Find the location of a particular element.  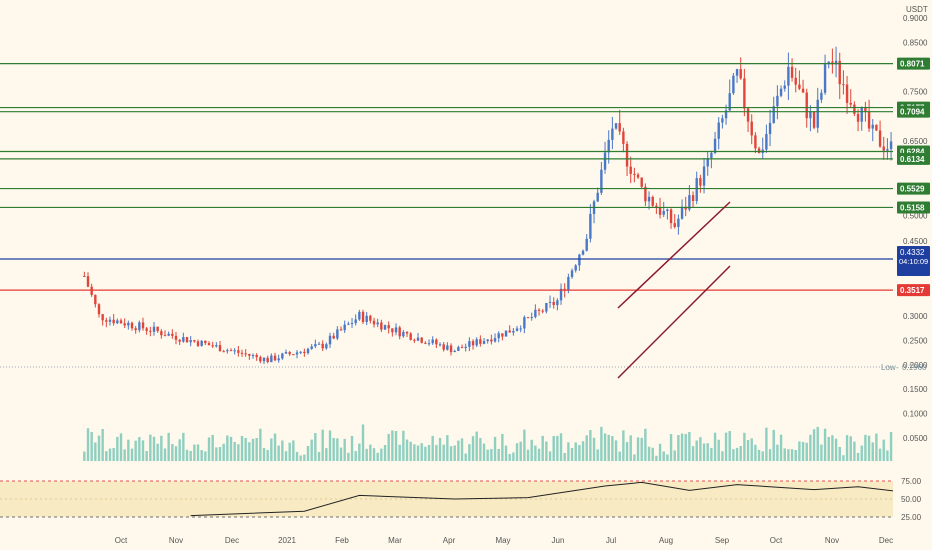

time-tick-label: Dec is located at coordinates (232, 540).